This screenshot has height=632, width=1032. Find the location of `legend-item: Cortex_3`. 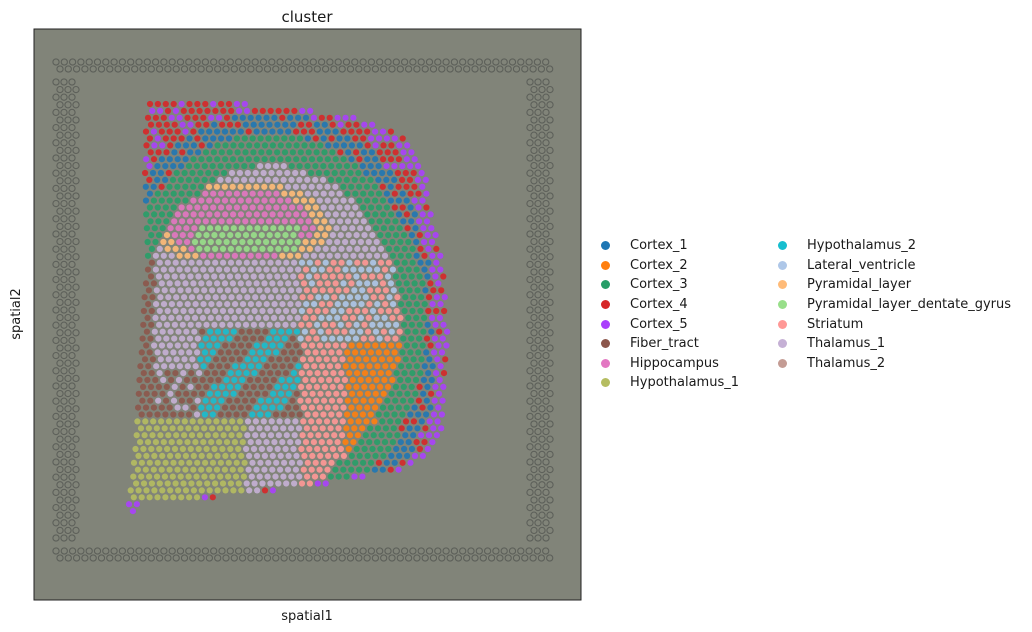

legend-item: Cortex_3 is located at coordinates (684, 285).